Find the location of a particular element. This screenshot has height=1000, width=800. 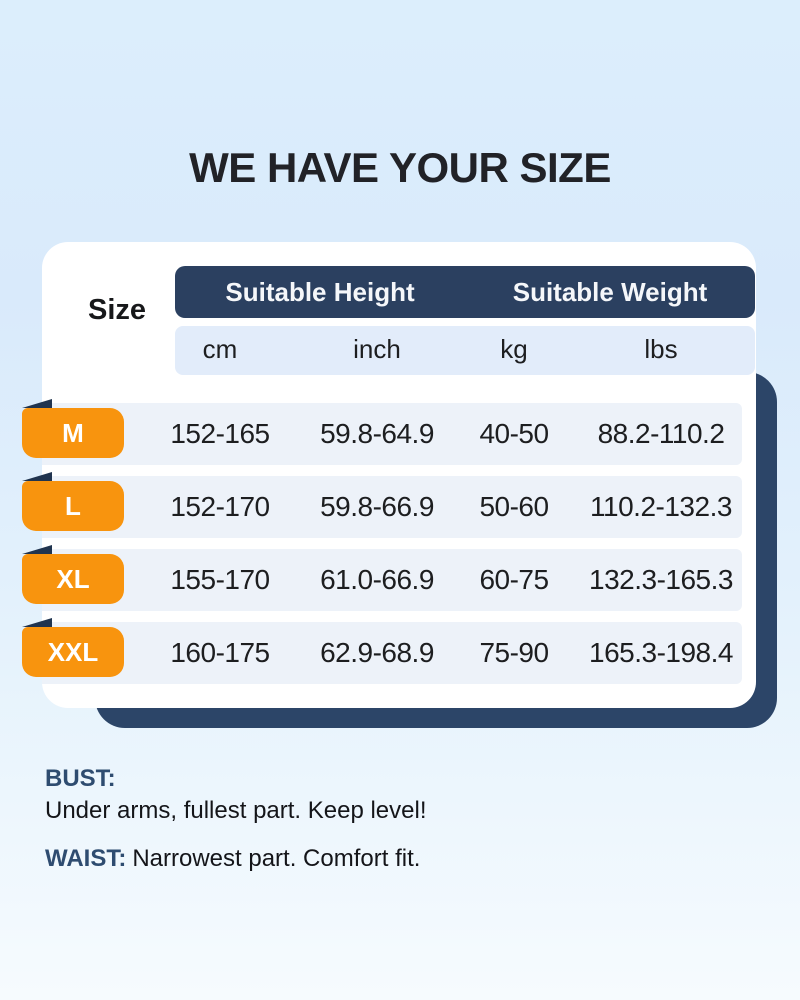

cell-xl-kg: 60-75 is located at coordinates (514, 579).